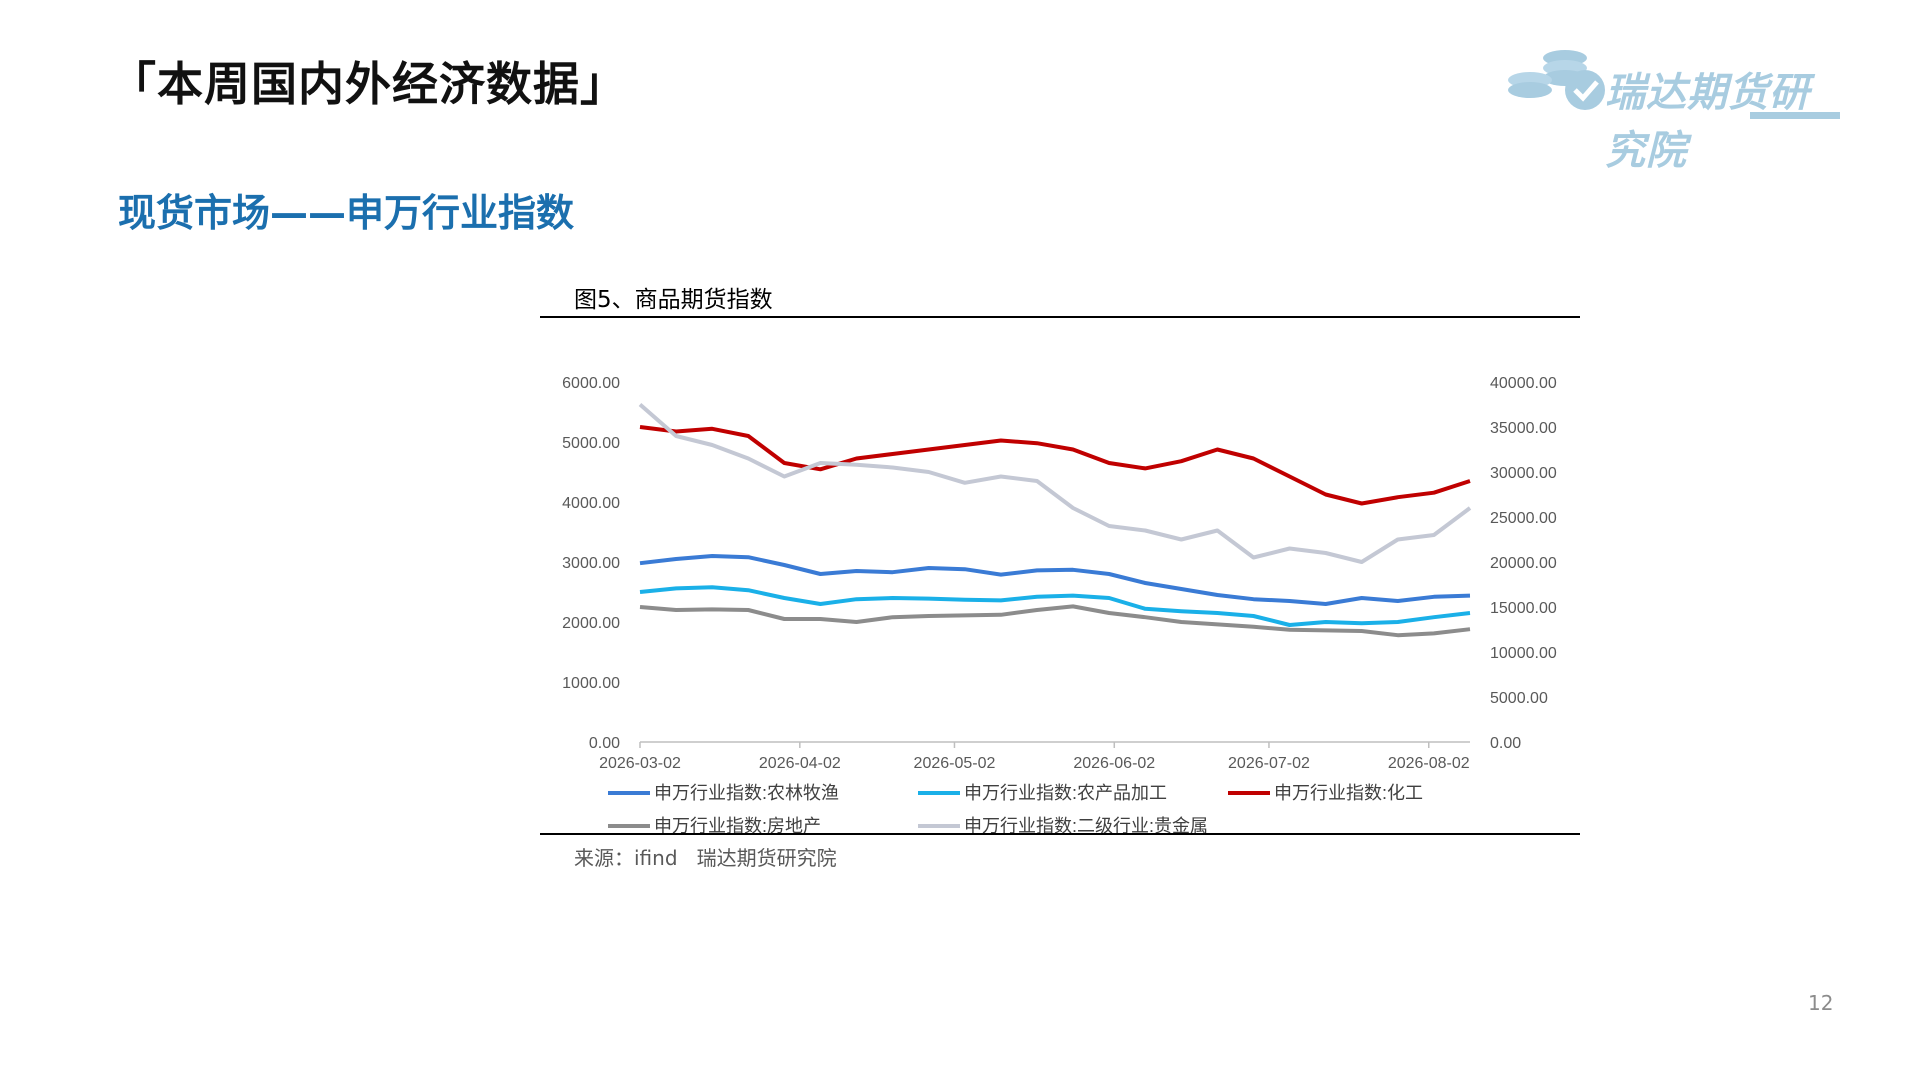 Image resolution: width=1920 pixels, height=1080 pixels. I want to click on y-left-tick-label: 6000.00, so click(591, 383).